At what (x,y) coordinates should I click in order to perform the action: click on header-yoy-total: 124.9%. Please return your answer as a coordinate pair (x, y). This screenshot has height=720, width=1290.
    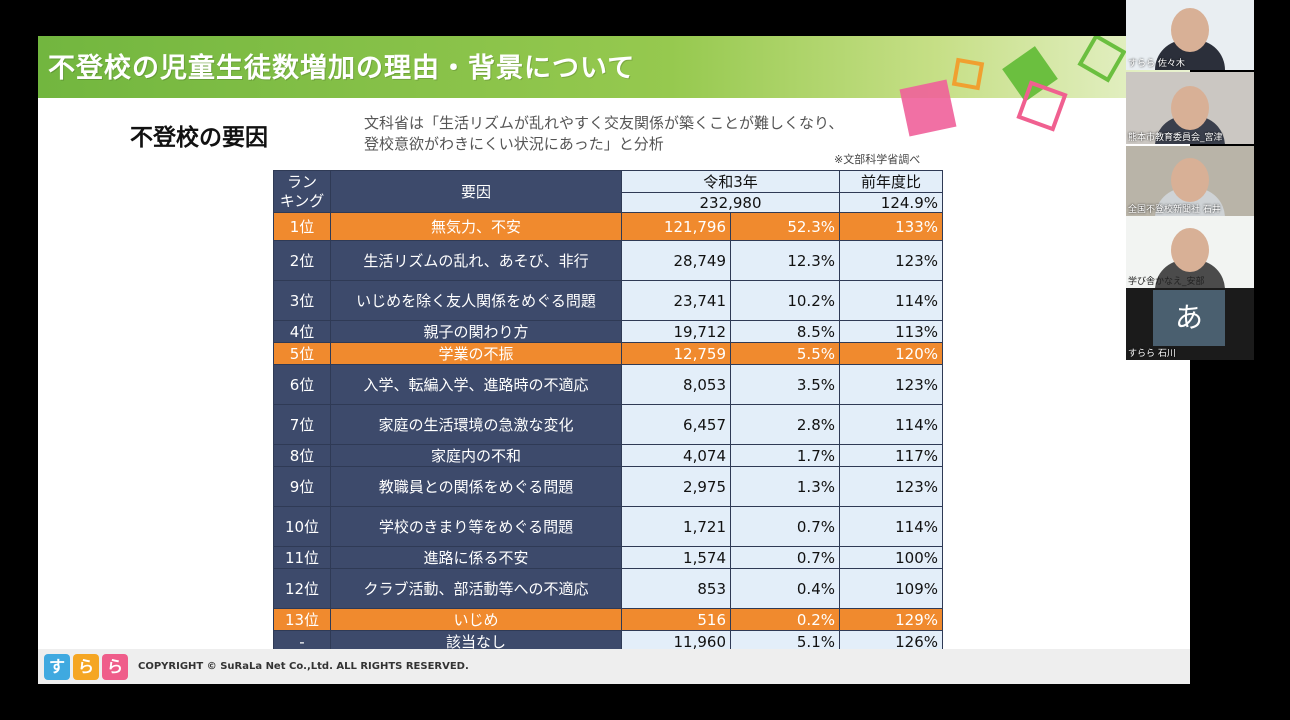
    Looking at the image, I should click on (891, 202).